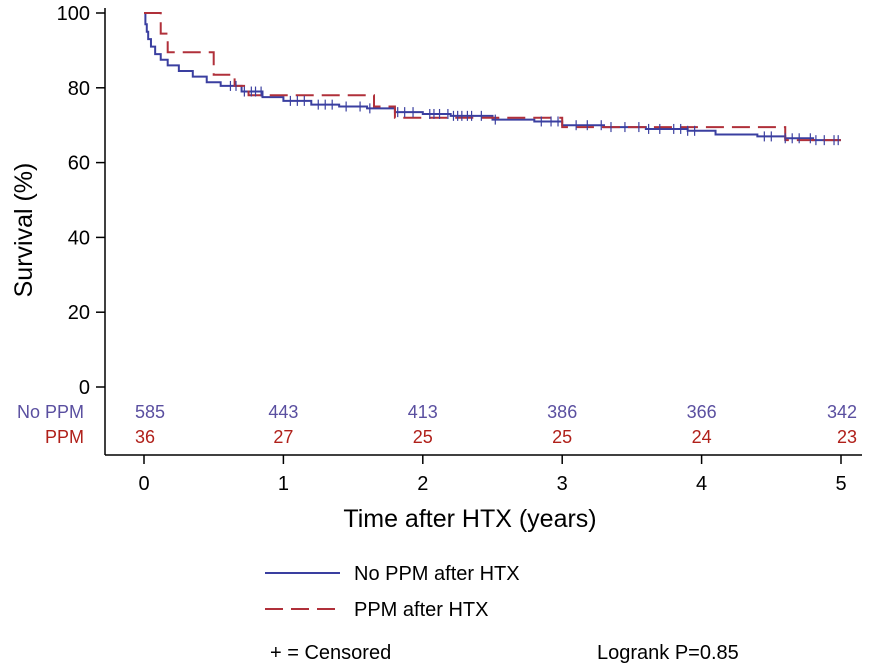 The height and width of the screenshot is (671, 871). I want to click on x-ticks: 0 1 2 3 4 5, so click(492, 475).